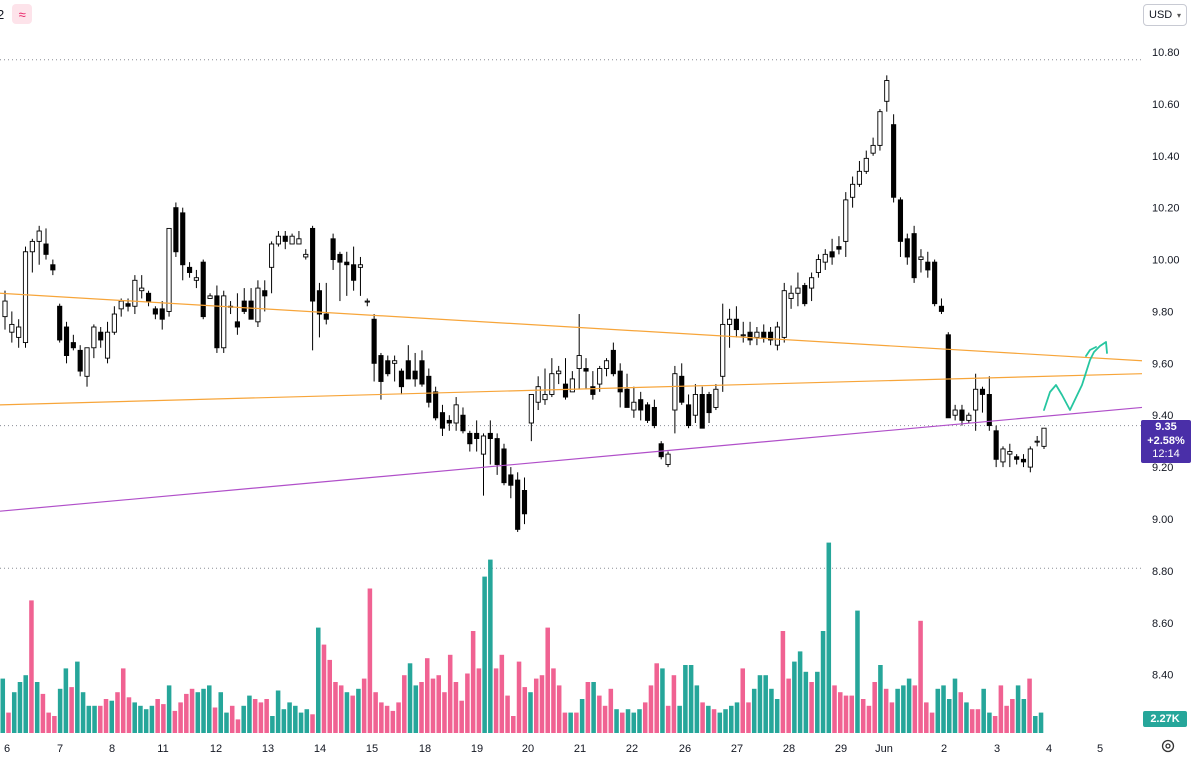 This screenshot has width=1200, height=758. What do you see at coordinates (1161, 15) in the screenshot?
I see `currency-label: USD` at bounding box center [1161, 15].